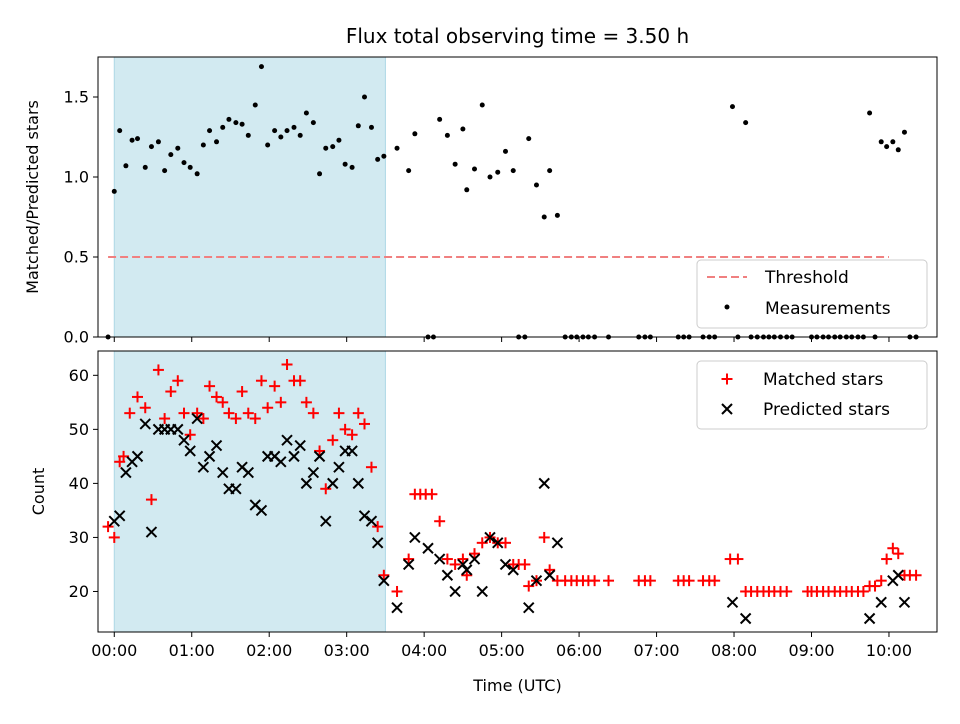 This screenshot has width=960, height=724. Describe the element at coordinates (32, 197) in the screenshot. I see `top-y-axis-label: Matched/Predicted stars` at that location.